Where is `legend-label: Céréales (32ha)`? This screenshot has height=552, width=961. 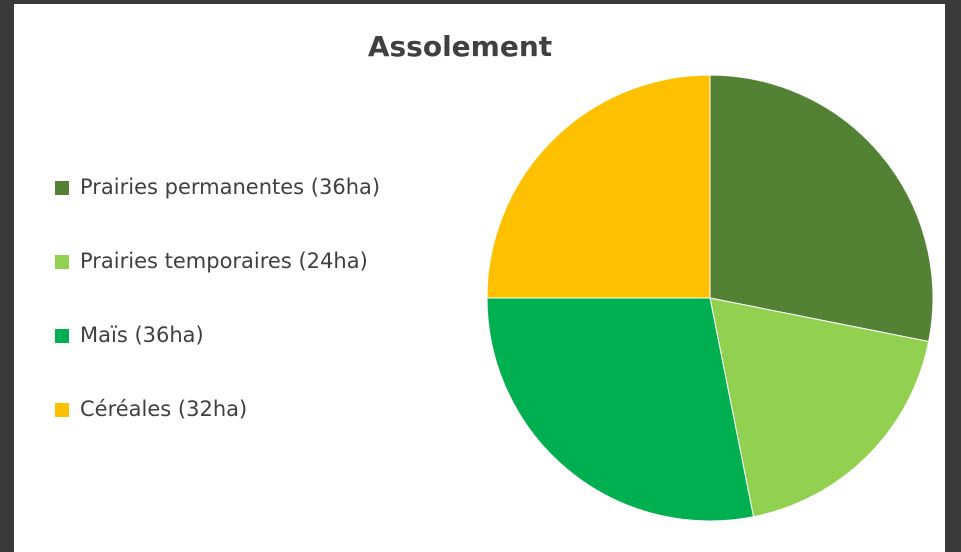
legend-label: Céréales (32ha) is located at coordinates (163, 409).